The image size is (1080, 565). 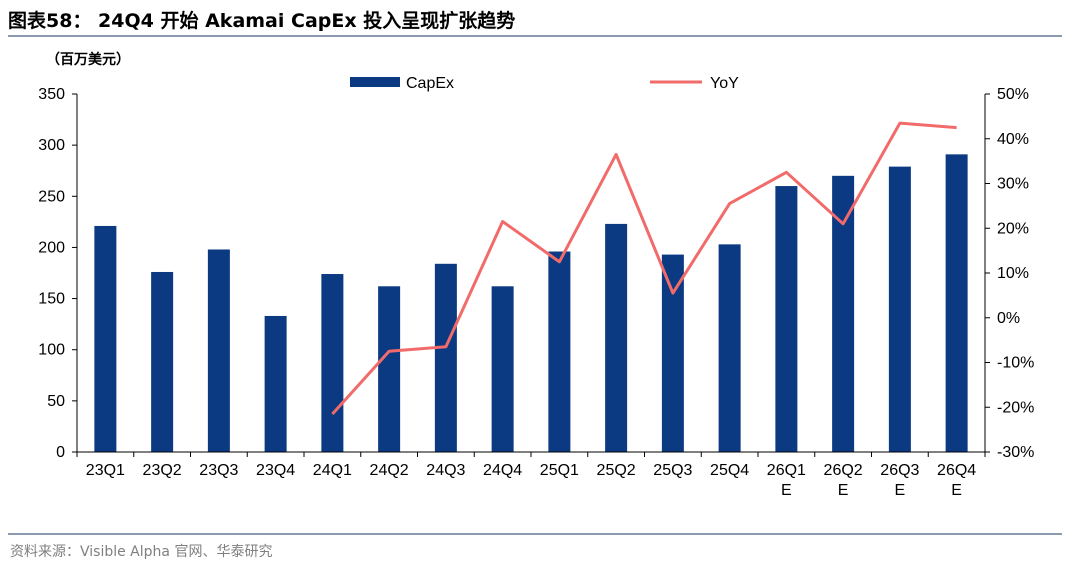 What do you see at coordinates (162, 470) in the screenshot?
I see `x-tick-label: 23Q2` at bounding box center [162, 470].